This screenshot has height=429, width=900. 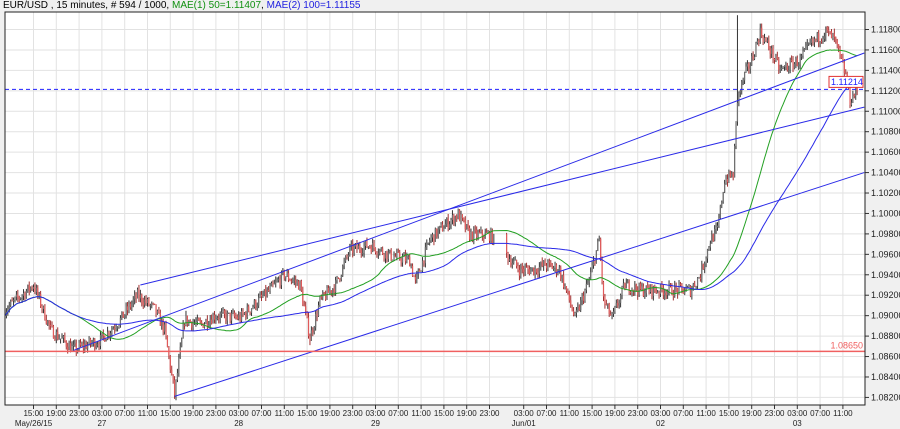 I want to click on y-tick-label: 1.11000, so click(x=885, y=111).